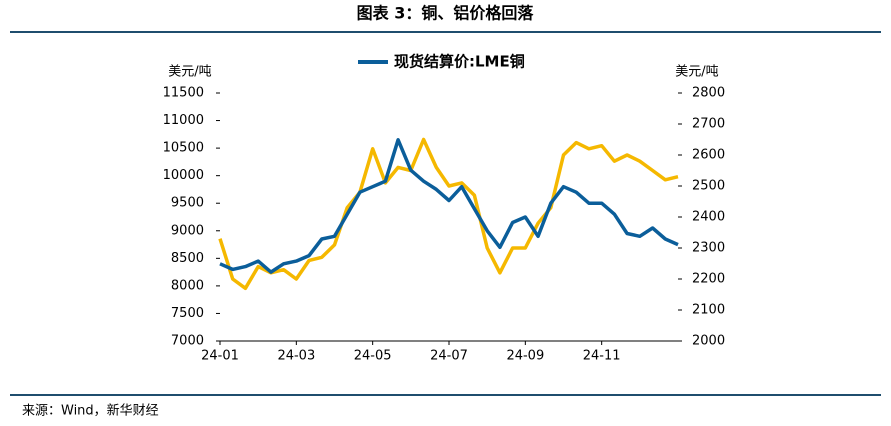  What do you see at coordinates (708, 279) in the screenshot?
I see `y2-tick-label: 2200` at bounding box center [708, 279].